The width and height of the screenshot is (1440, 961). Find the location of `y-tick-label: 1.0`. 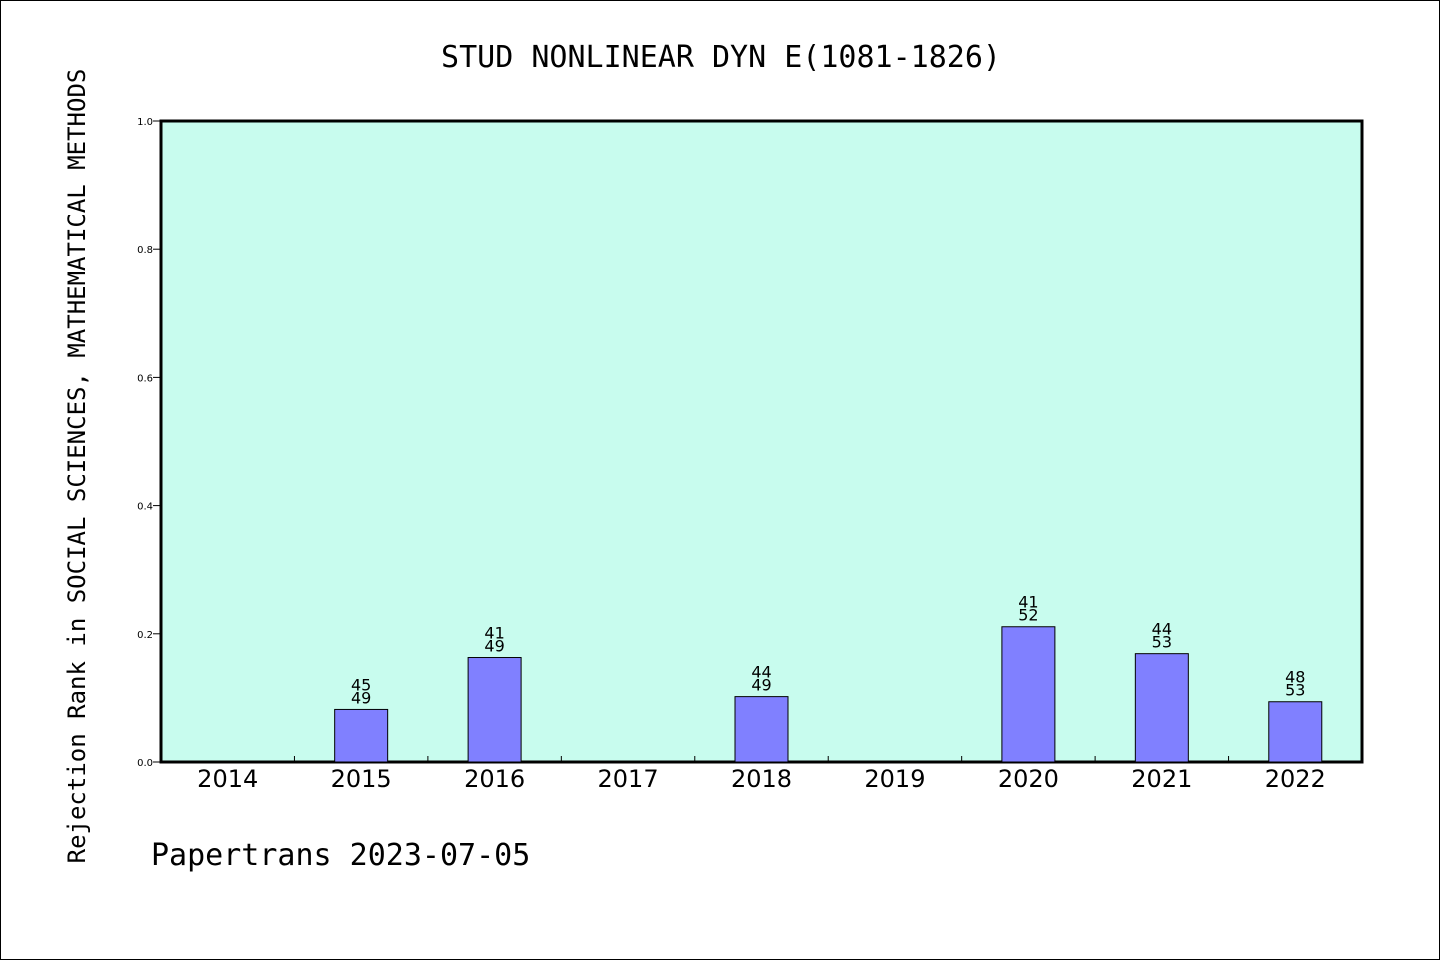

y-tick-label: 1.0 is located at coordinates (145, 122).